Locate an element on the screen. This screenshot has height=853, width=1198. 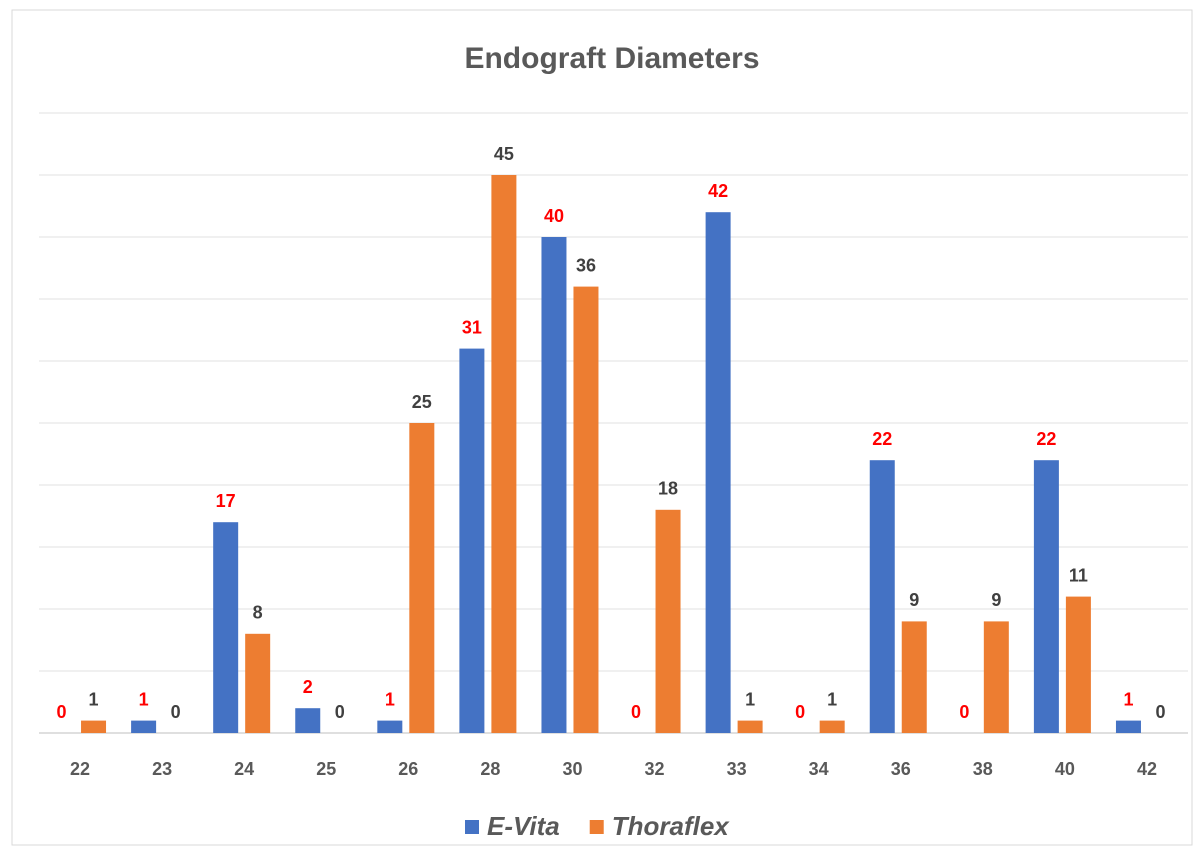
value-label: 2 is located at coordinates (308, 687).